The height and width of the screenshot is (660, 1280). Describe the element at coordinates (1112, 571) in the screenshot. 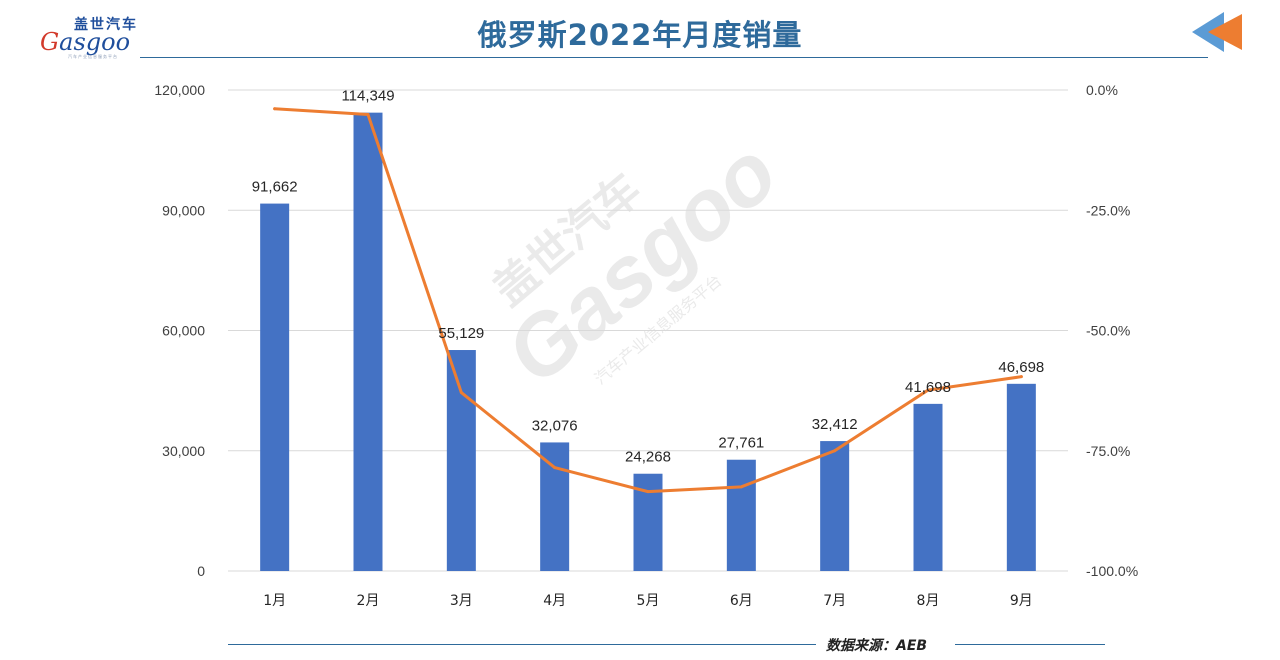

I see `right-axis-tick-label: -100.0%` at that location.